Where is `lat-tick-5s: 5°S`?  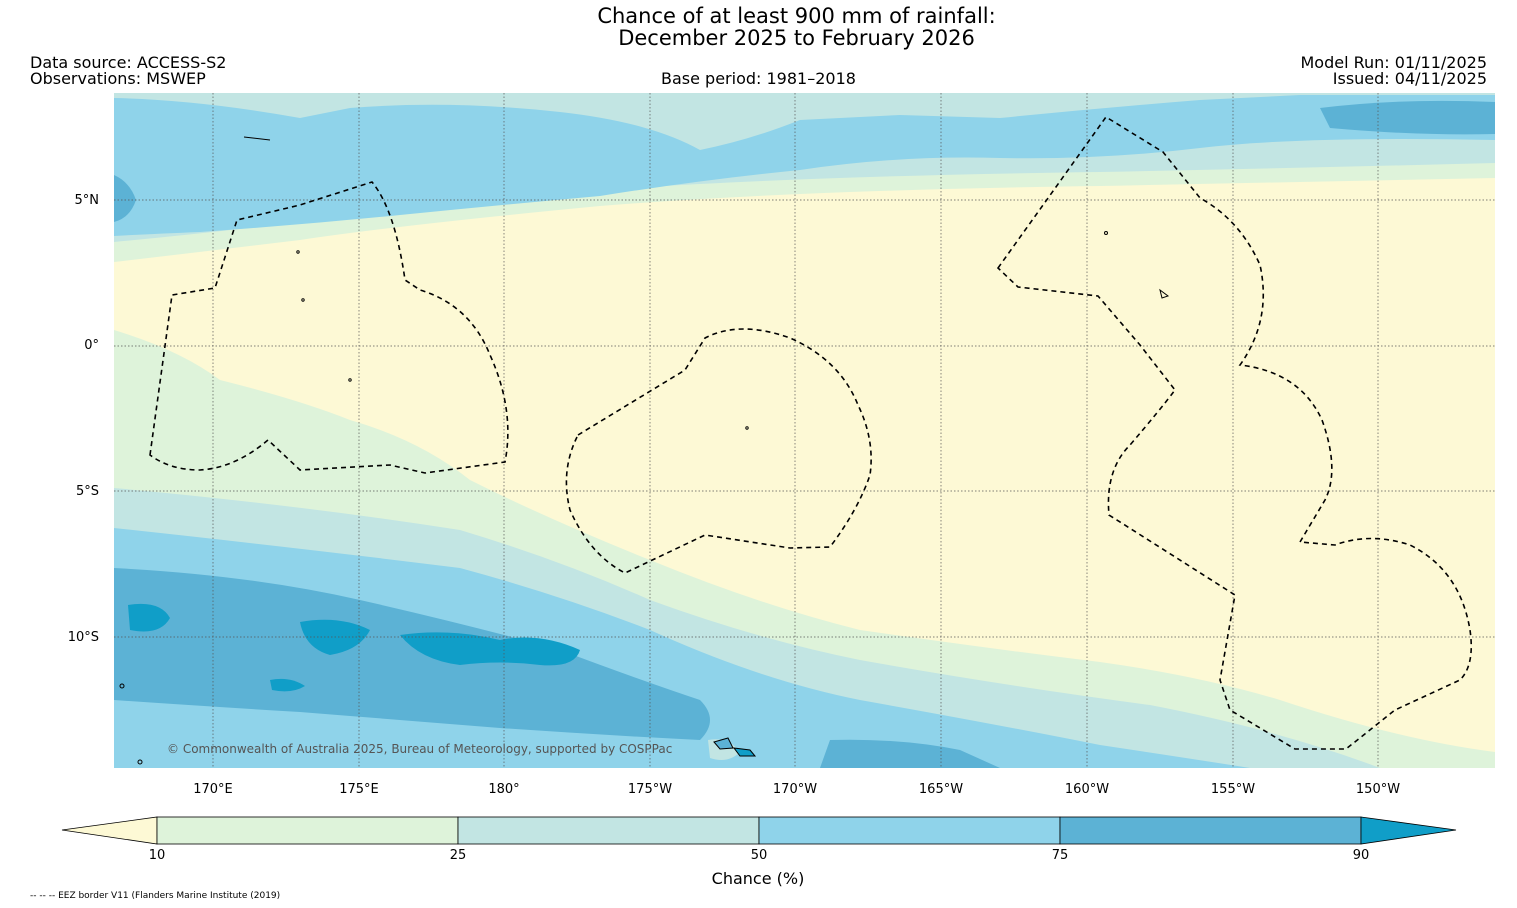
lat-tick-5s: 5°S is located at coordinates (87, 491).